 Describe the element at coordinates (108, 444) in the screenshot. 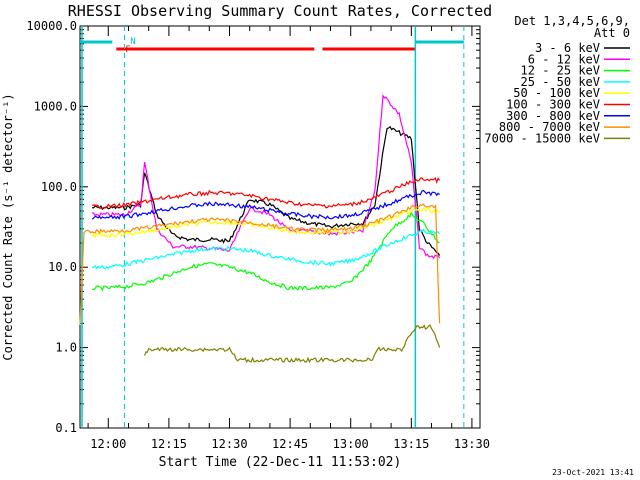

I see `x-tick-label: 12:00` at that location.